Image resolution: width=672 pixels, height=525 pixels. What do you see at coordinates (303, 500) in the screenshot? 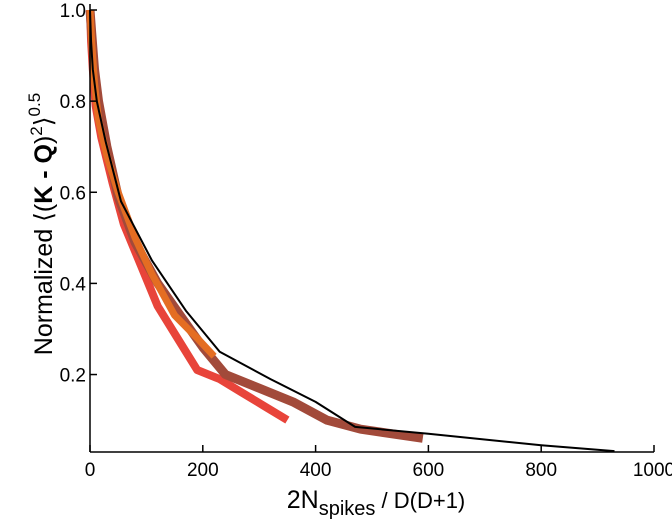
I see `x-axis-title-main: 2N` at bounding box center [303, 500].